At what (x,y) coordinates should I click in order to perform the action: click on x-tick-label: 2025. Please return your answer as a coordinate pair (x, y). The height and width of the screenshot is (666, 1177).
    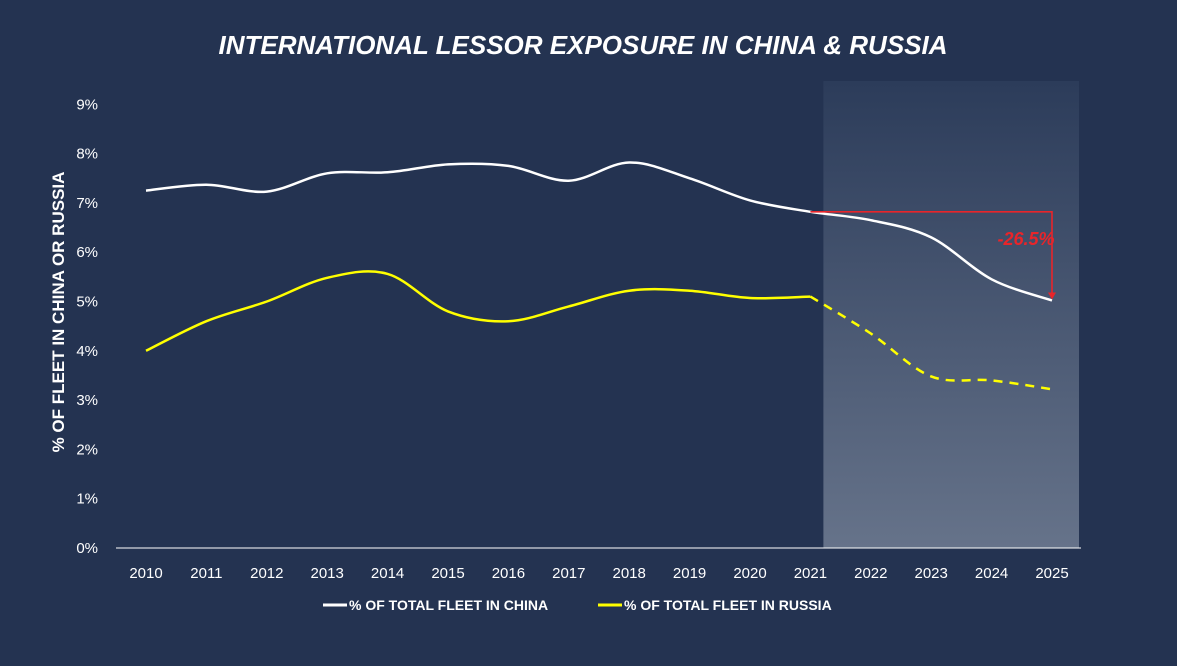
    Looking at the image, I should click on (1051, 573).